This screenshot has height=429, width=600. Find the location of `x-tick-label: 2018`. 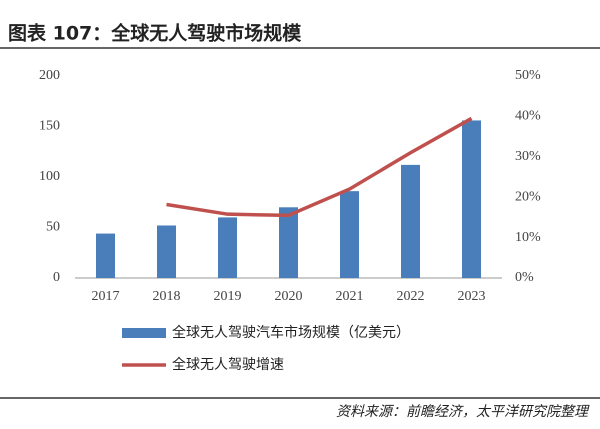

x-tick-label: 2018 is located at coordinates (167, 296).